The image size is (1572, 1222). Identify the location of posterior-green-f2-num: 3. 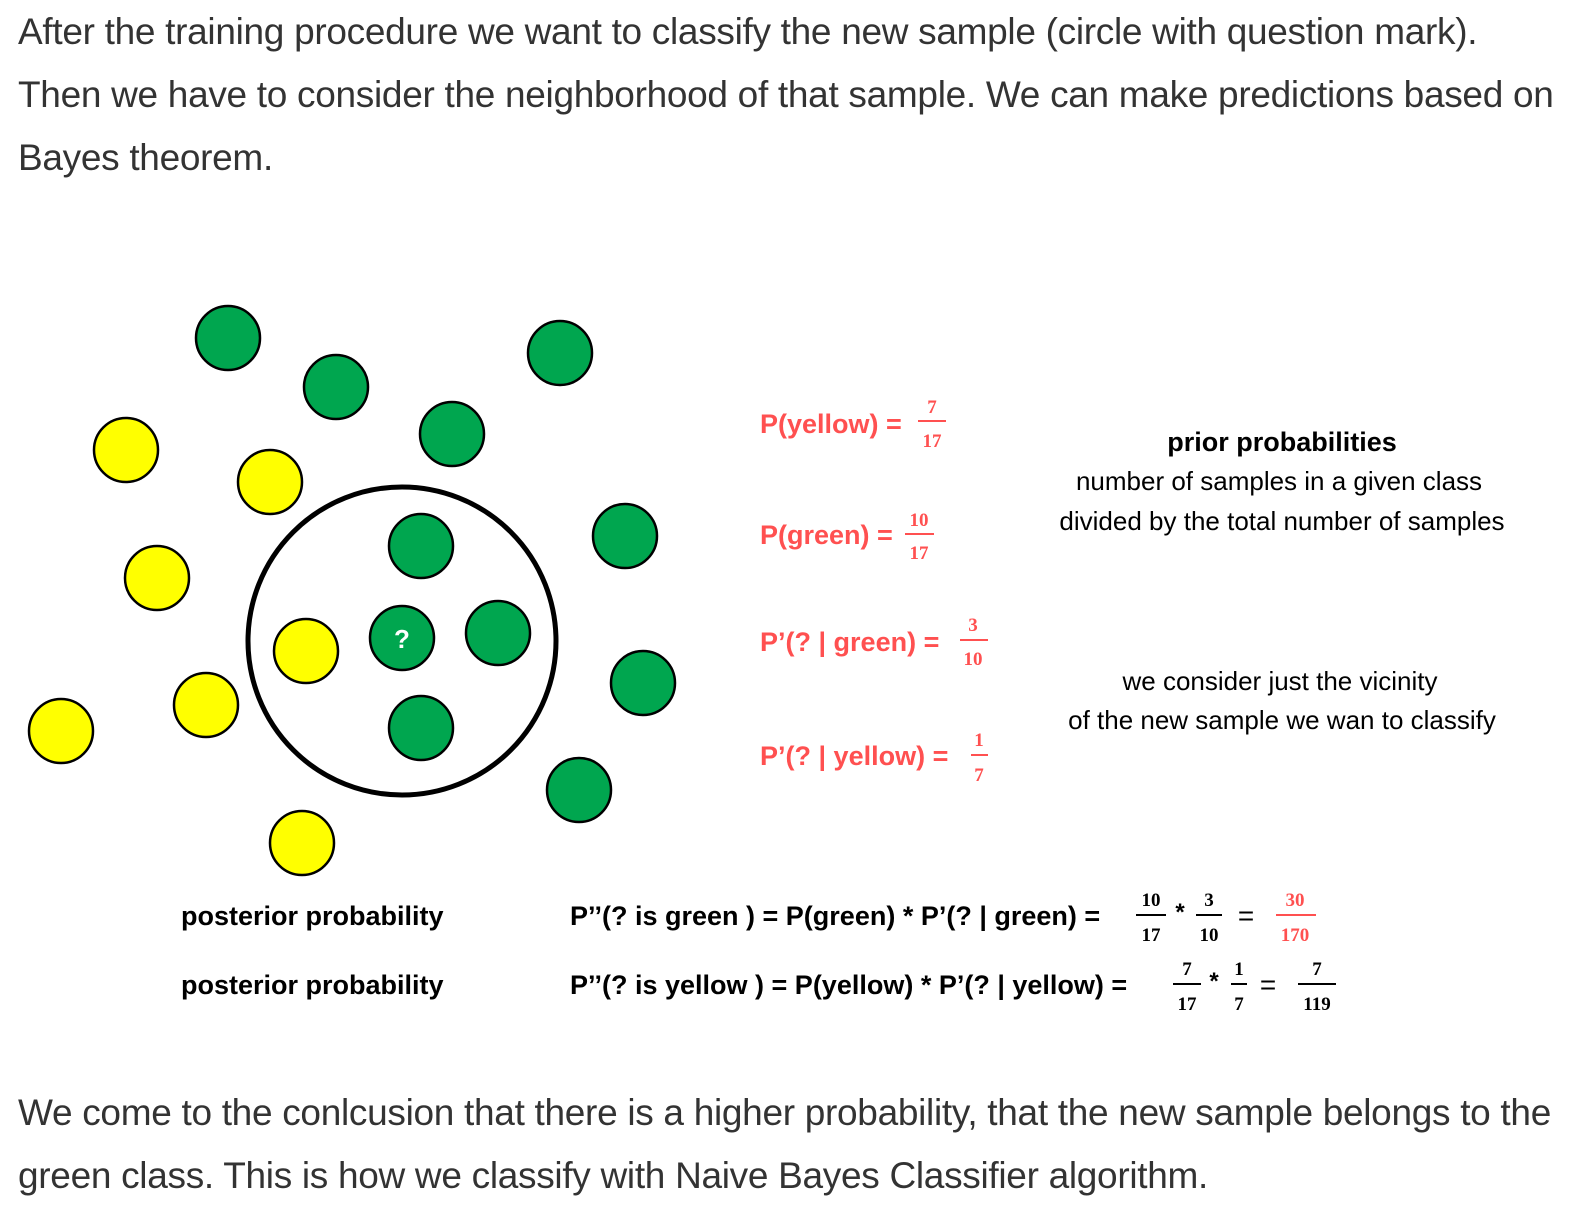
(1209, 900).